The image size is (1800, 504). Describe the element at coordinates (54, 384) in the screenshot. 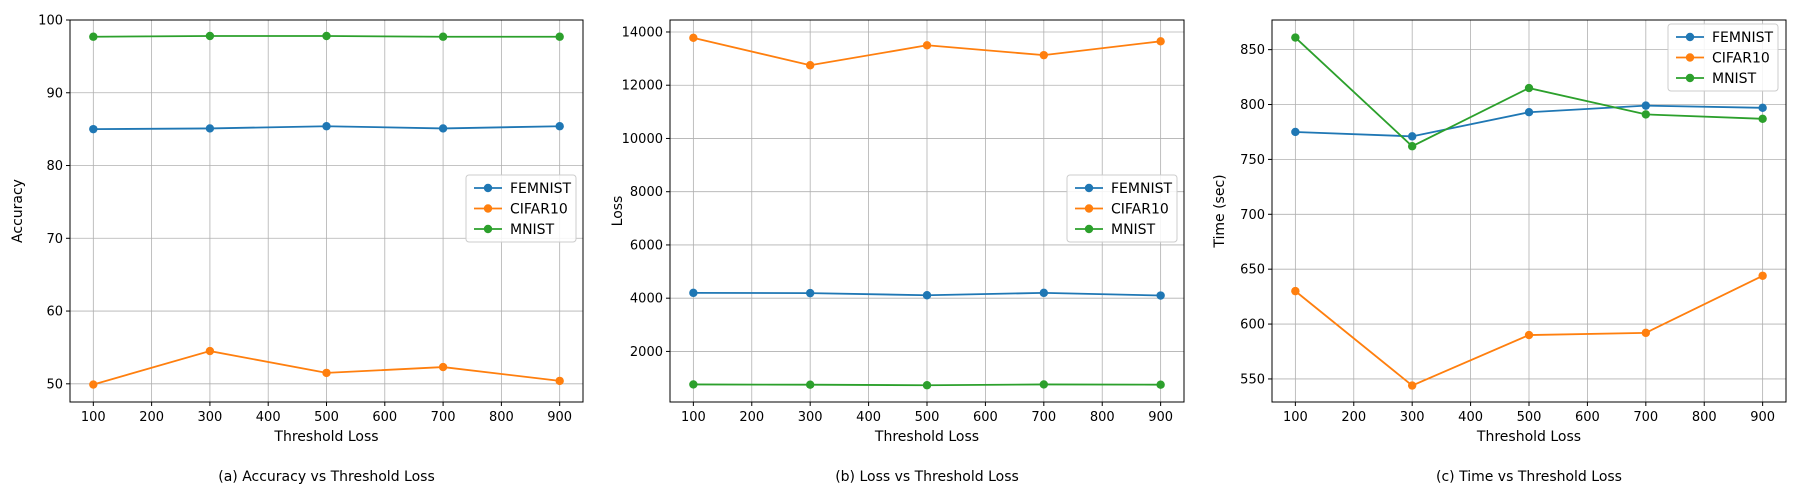

I see `y-tick-label: 50` at that location.